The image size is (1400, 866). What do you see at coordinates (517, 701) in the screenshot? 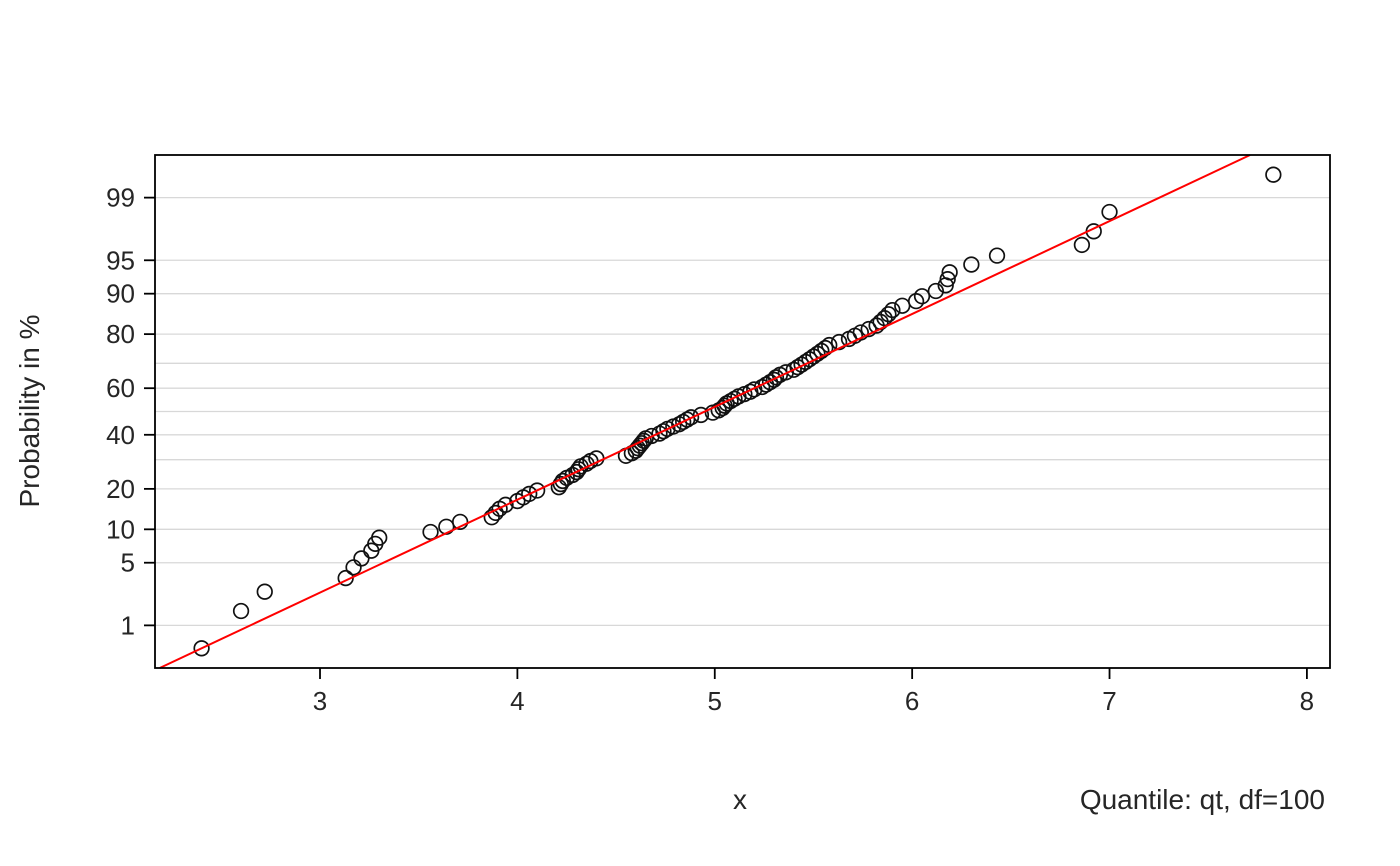
I see `x-tick-label: 4` at bounding box center [517, 701].